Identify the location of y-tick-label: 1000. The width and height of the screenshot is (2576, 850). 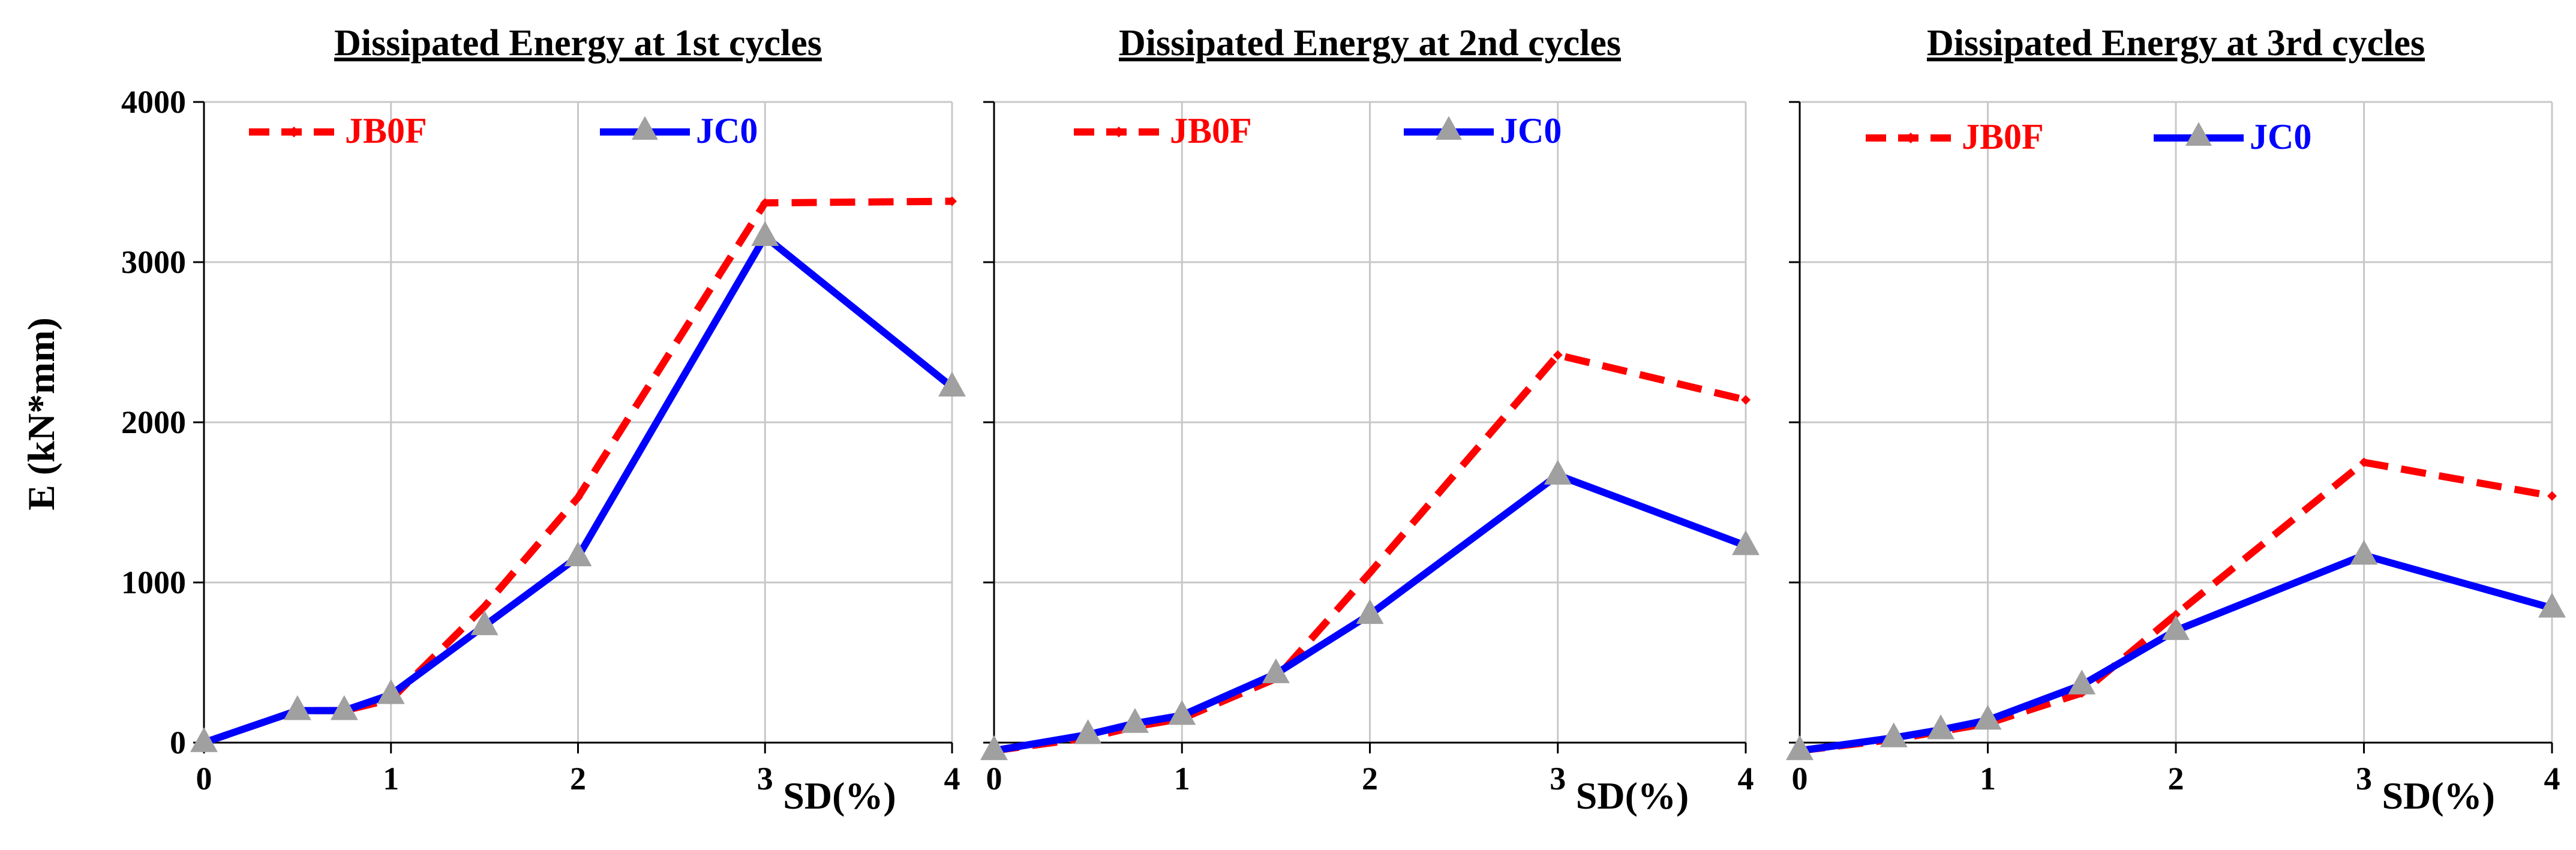
(153, 582).